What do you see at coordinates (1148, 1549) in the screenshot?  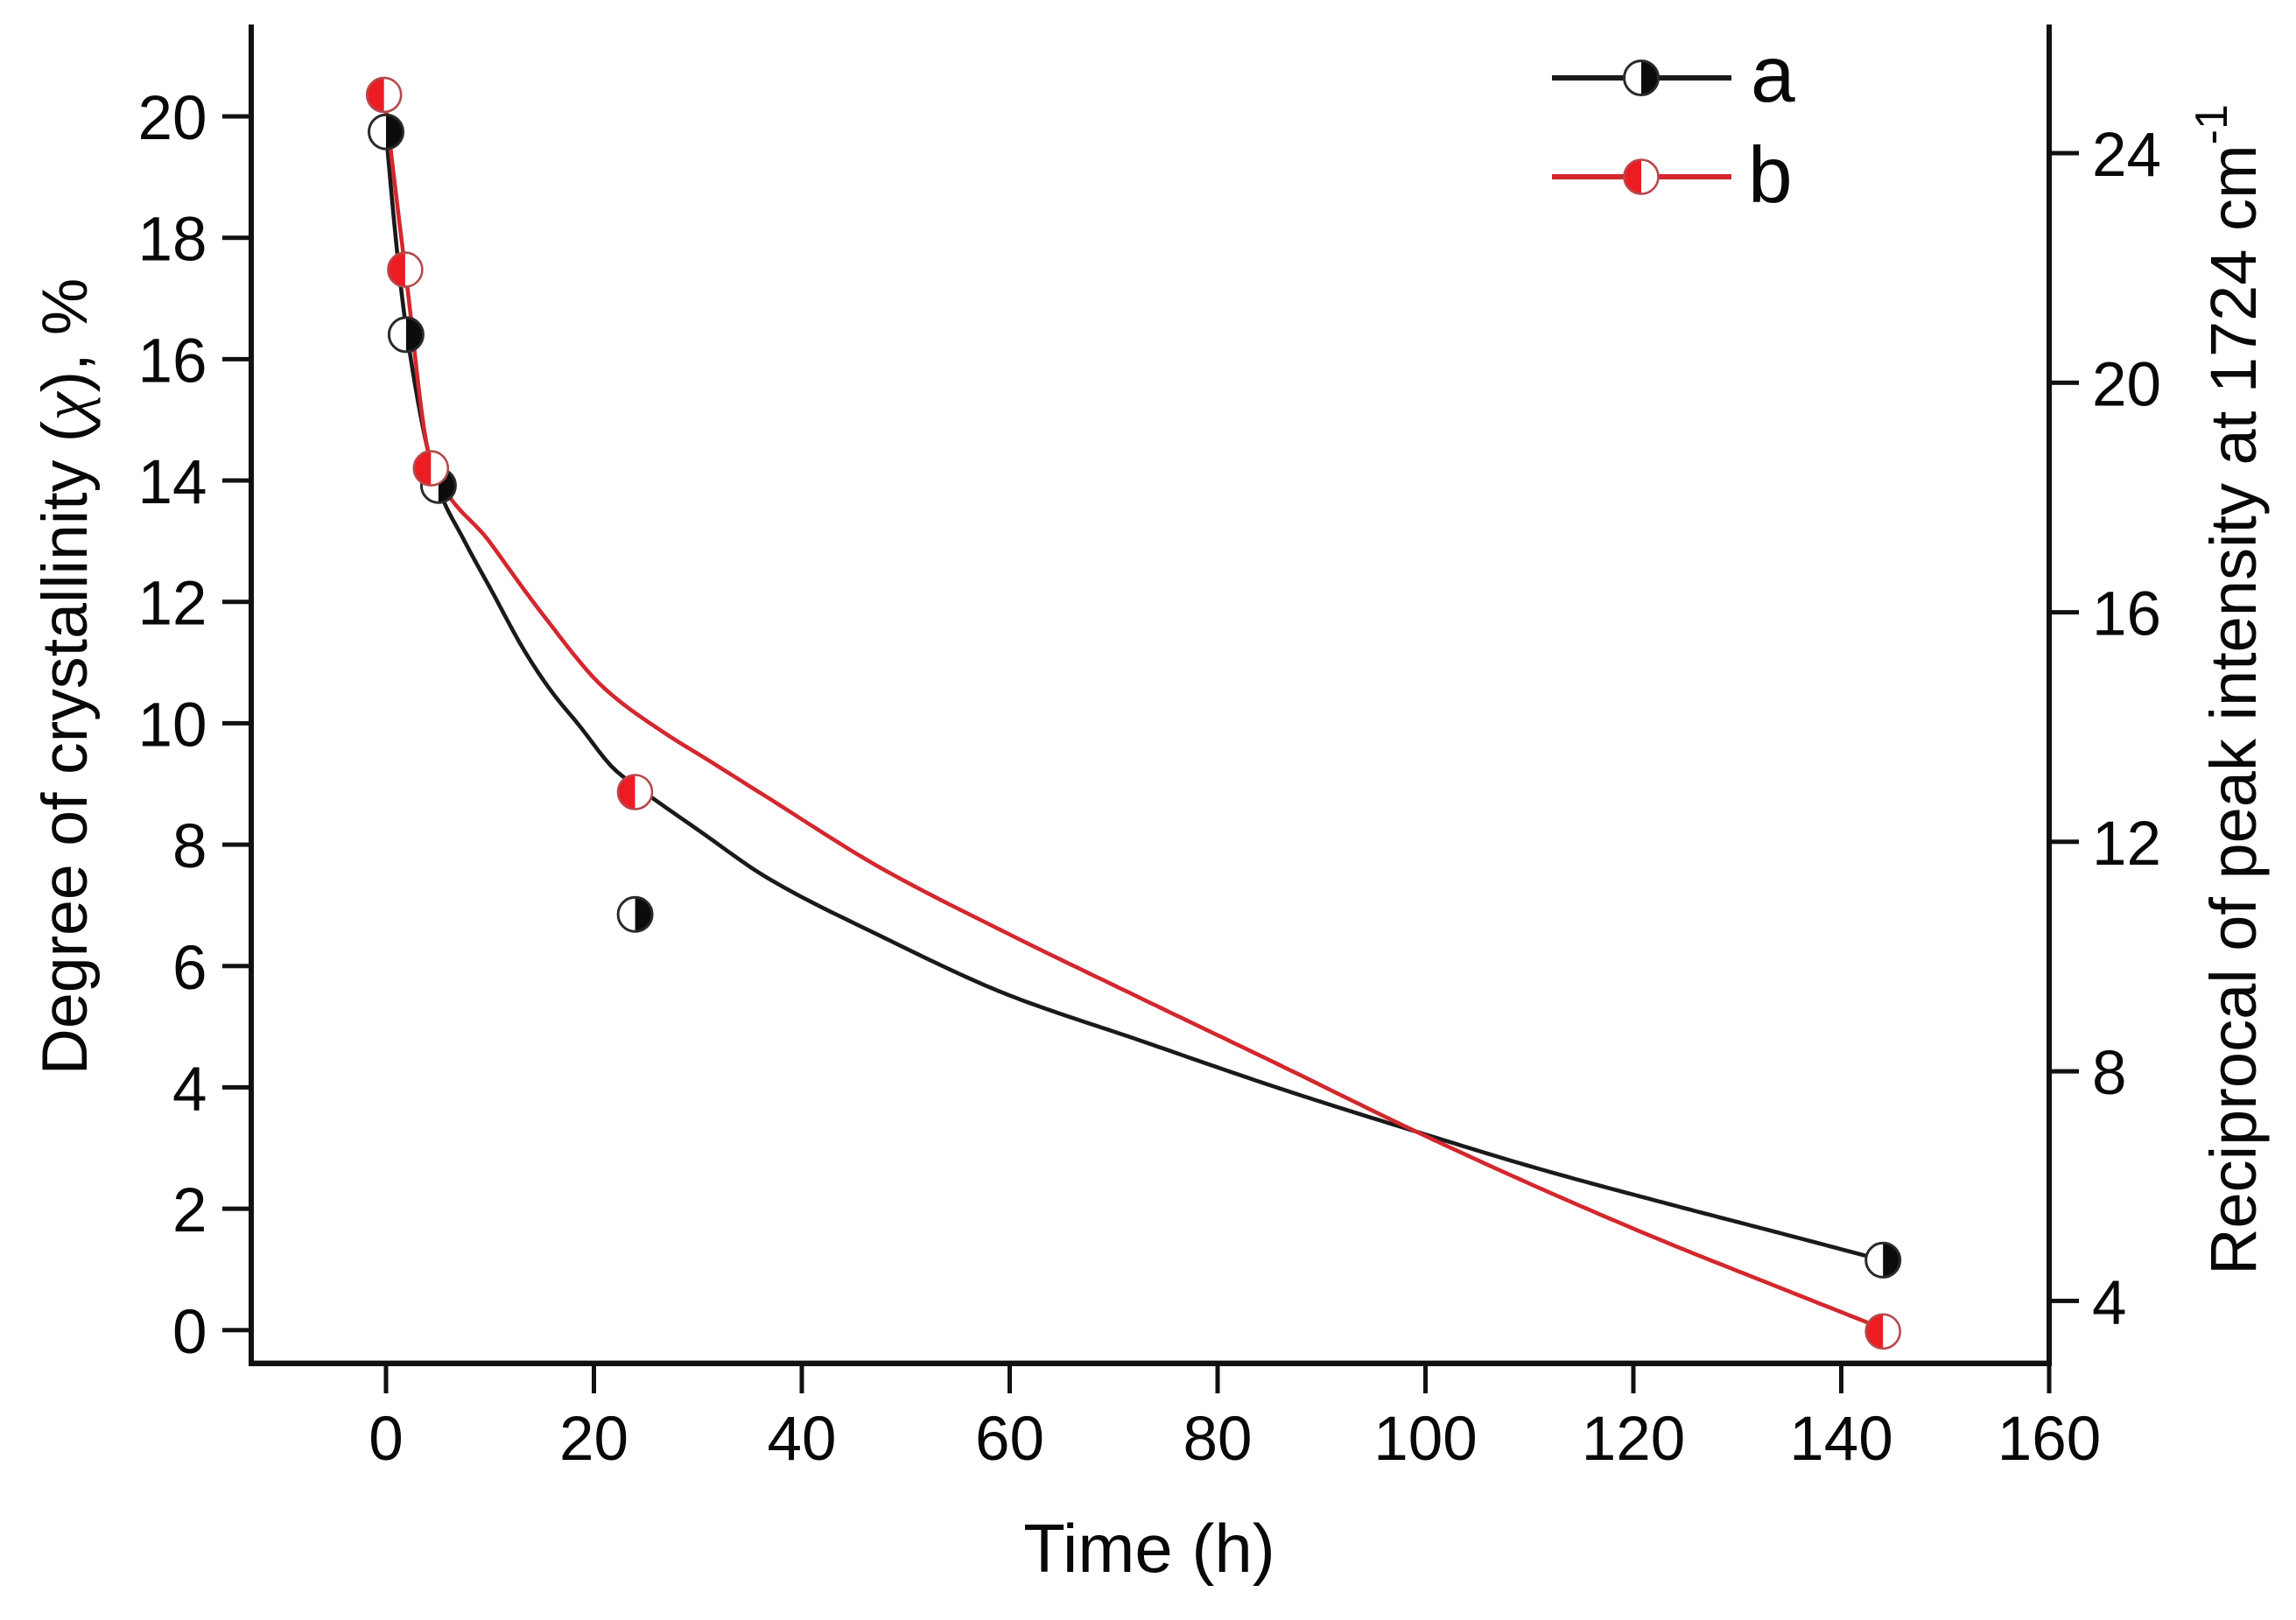 I see `svg-text: Time (h)` at bounding box center [1148, 1549].